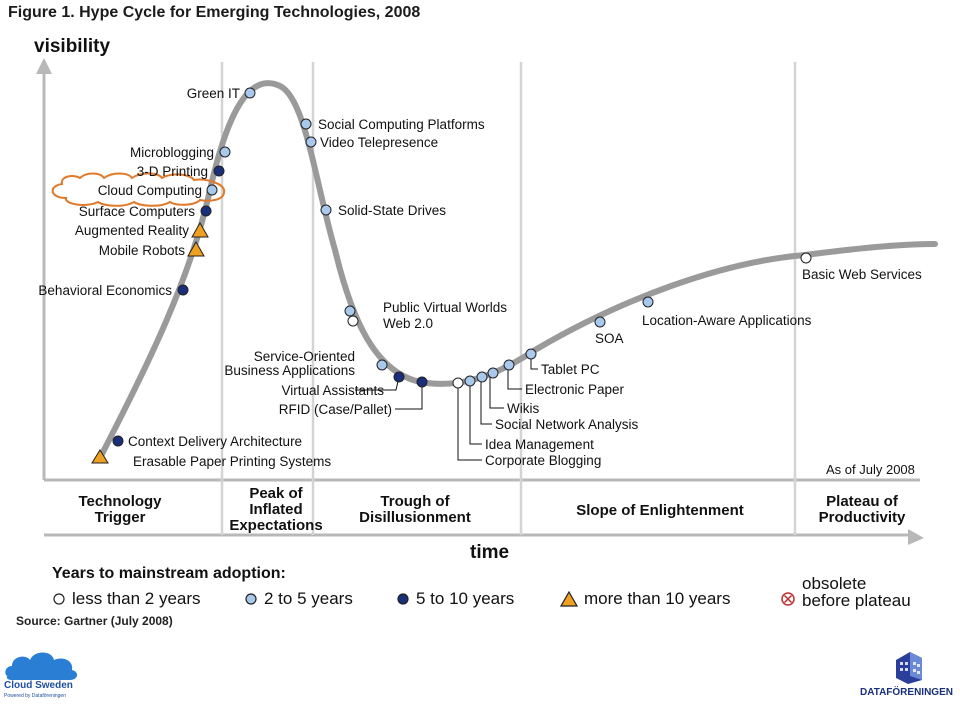 The image size is (960, 704). What do you see at coordinates (289, 370) in the screenshot?
I see `label-business-applications: Business Applications` at bounding box center [289, 370].